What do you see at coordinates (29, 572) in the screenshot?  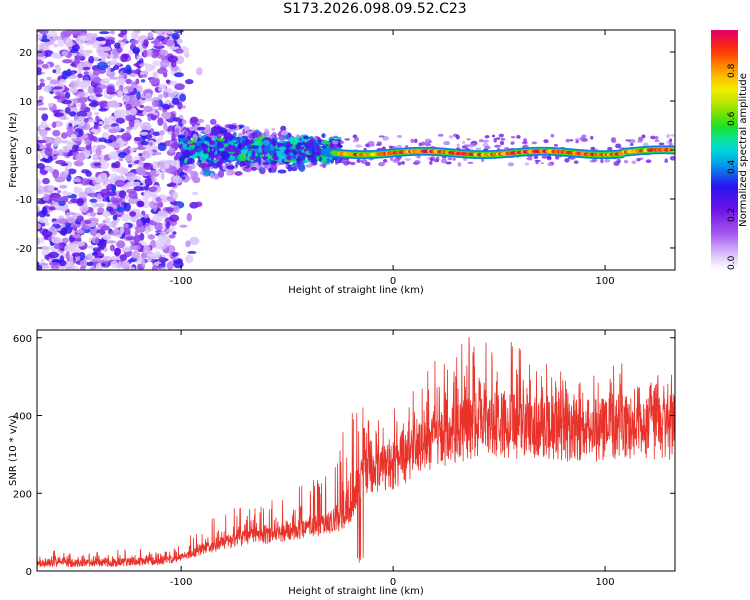 I see `snr-y-tick-label: 0` at bounding box center [29, 572].